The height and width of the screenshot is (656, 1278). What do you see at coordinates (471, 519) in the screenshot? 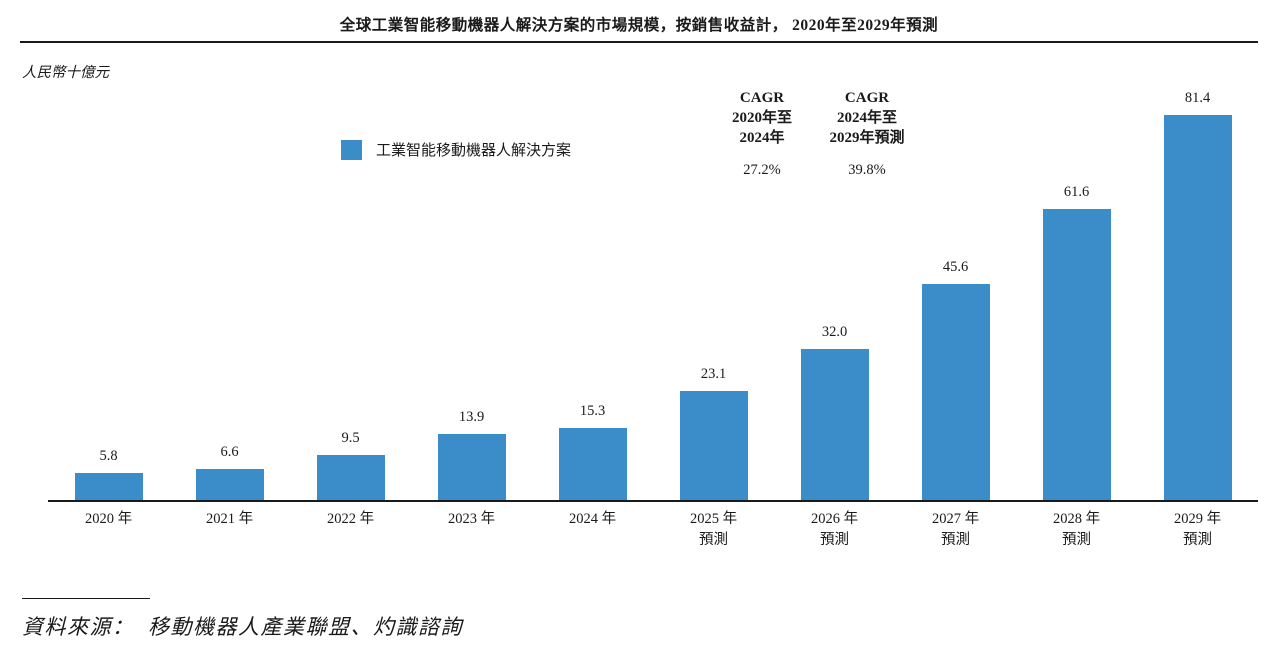
I see `x-axis-label-year: 2023 年` at bounding box center [471, 519].